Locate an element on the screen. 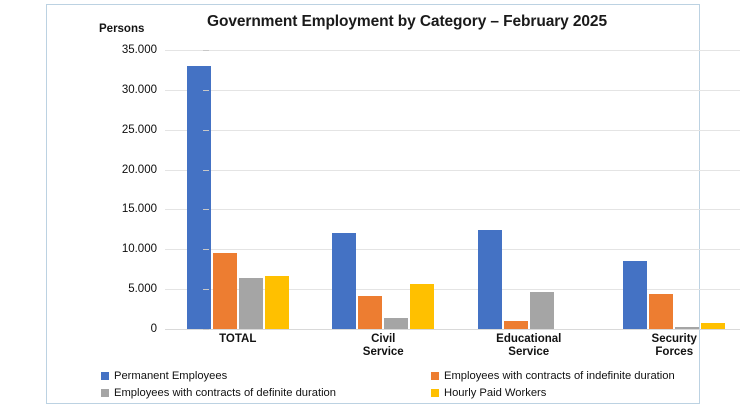 The image size is (740, 413). x-axis-category-label-line: TOTAL is located at coordinates (238, 339).